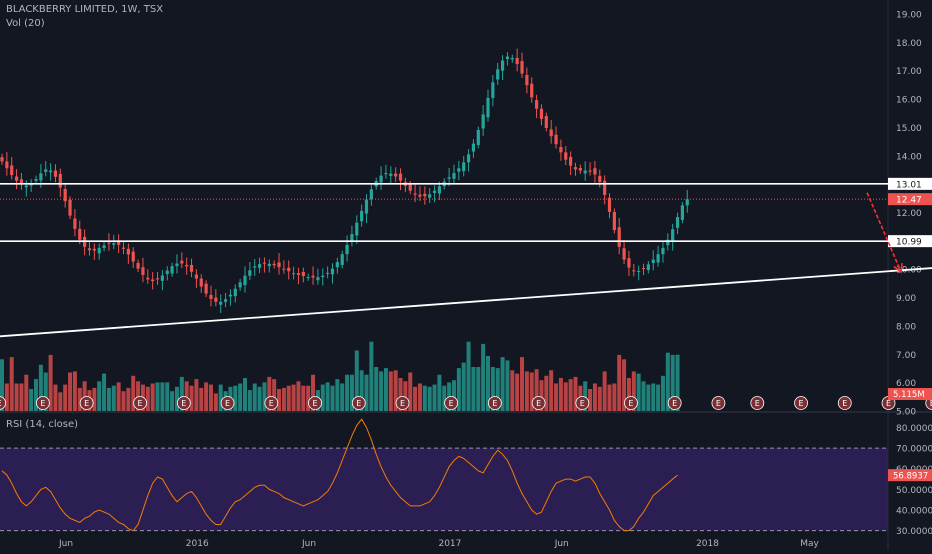  I want to click on price-tick-label: 6.00, so click(906, 384).